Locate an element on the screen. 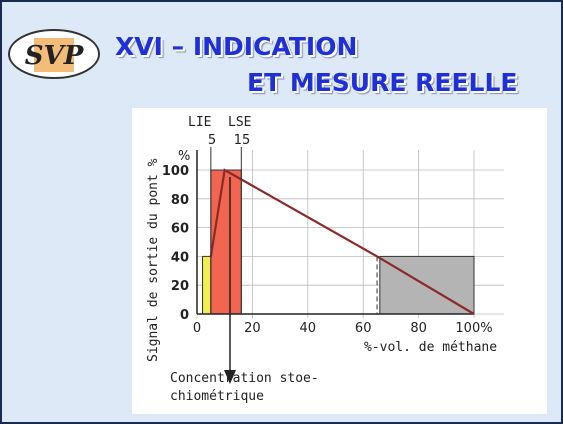 The image size is (563, 424). x-tick-label: 40 is located at coordinates (308, 328).